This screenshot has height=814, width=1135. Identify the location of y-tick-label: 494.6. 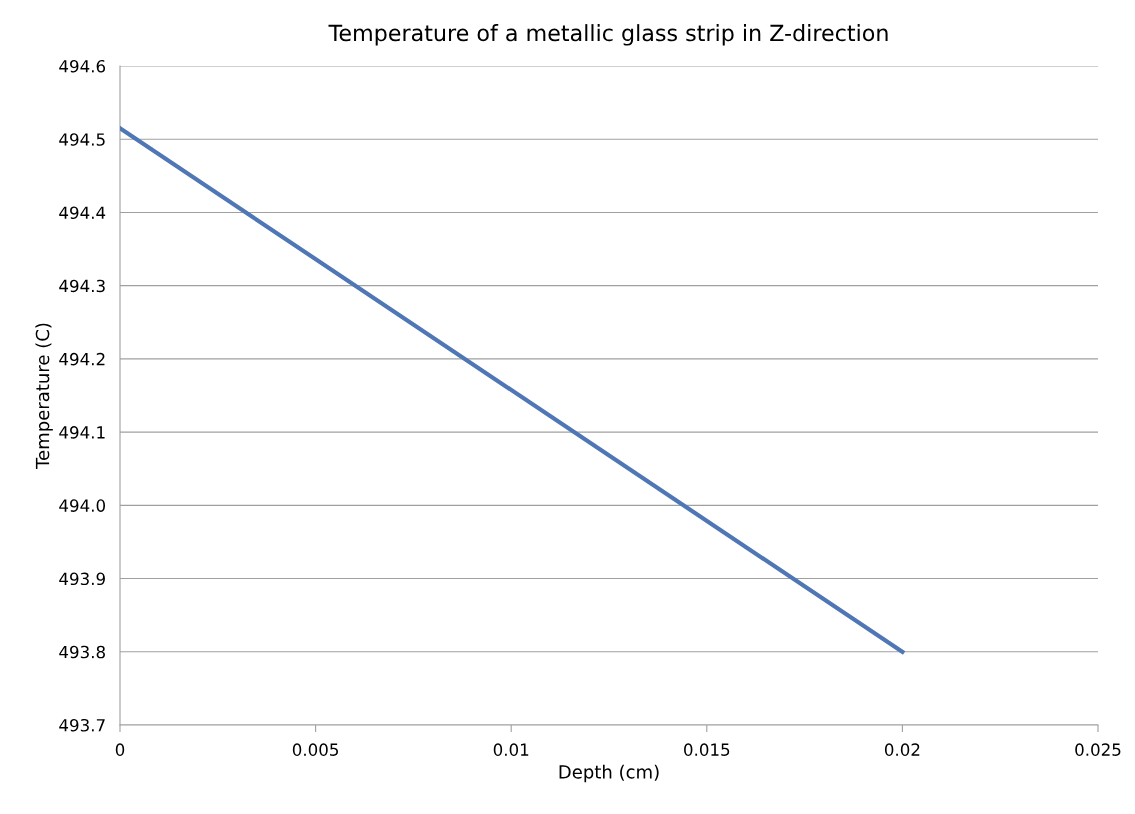
(82, 66).